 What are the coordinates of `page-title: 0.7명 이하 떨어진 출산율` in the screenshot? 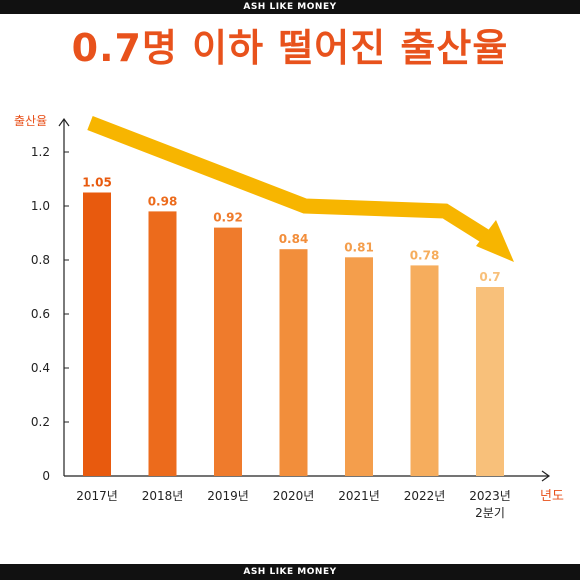 It's located at (290, 48).